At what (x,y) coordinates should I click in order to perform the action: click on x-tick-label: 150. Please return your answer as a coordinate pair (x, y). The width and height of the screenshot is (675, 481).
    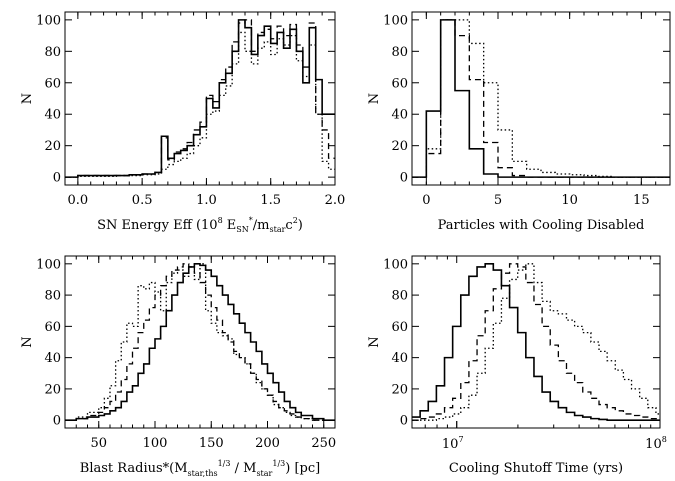
    Looking at the image, I should click on (211, 443).